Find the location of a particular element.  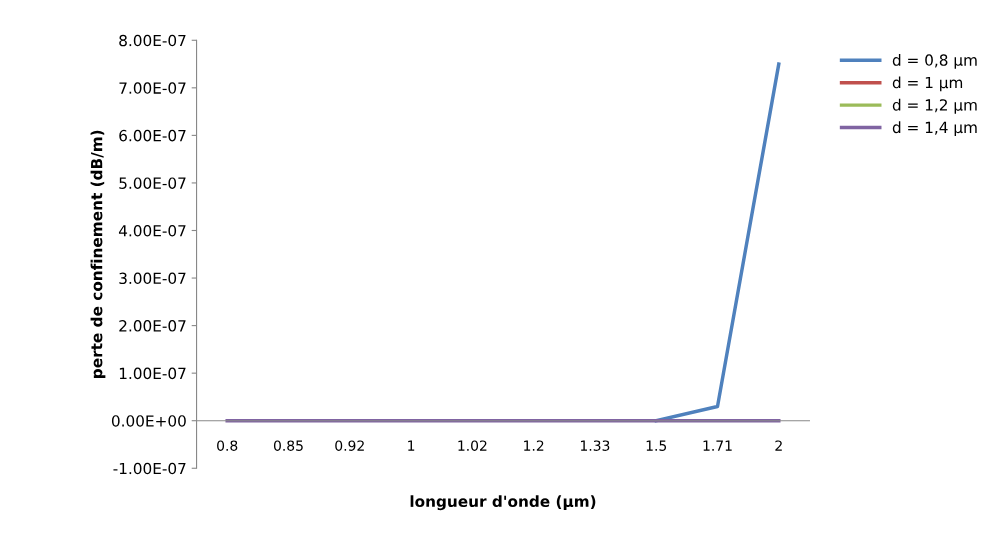

x-axis-title: longueur d'onde (µm) is located at coordinates (503, 503).